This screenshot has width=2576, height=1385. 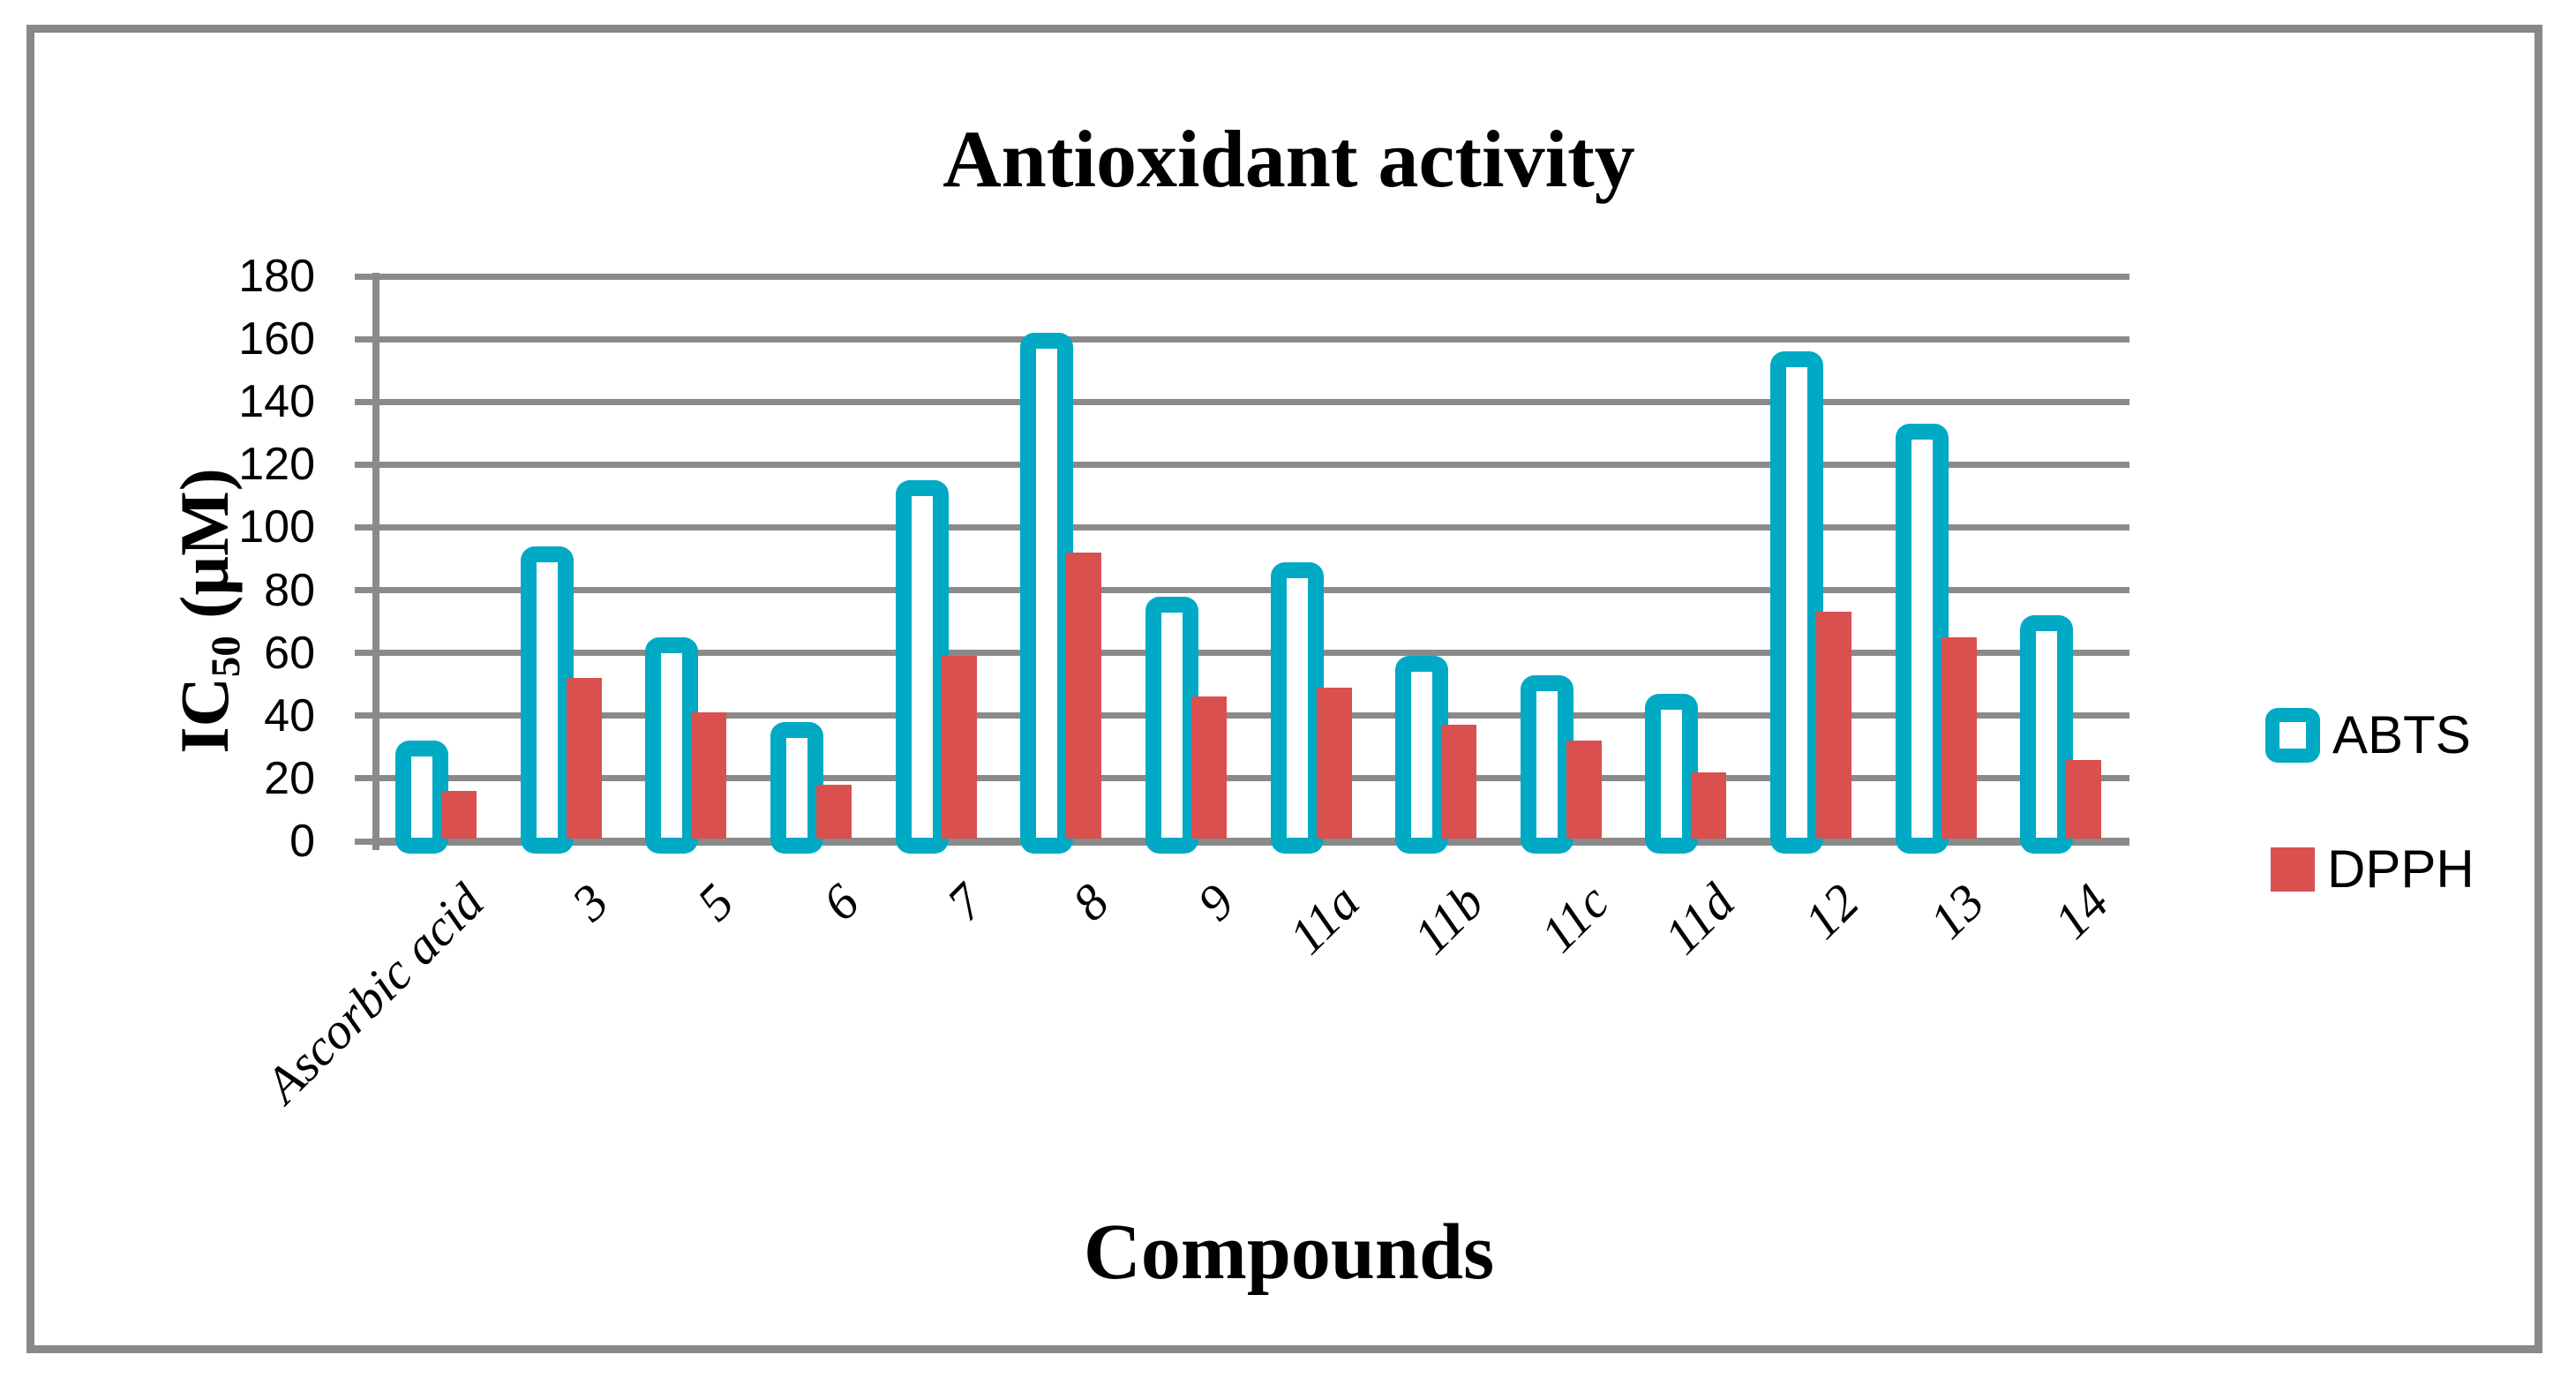 I want to click on y-tick-label-160: 160, so click(x=276, y=339).